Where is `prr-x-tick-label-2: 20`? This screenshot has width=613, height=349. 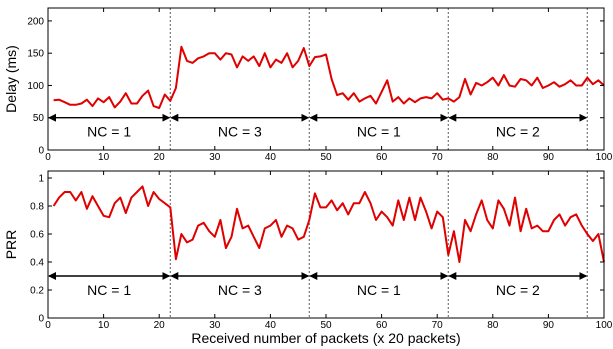 prr-x-tick-label-2: 20 is located at coordinates (160, 325).